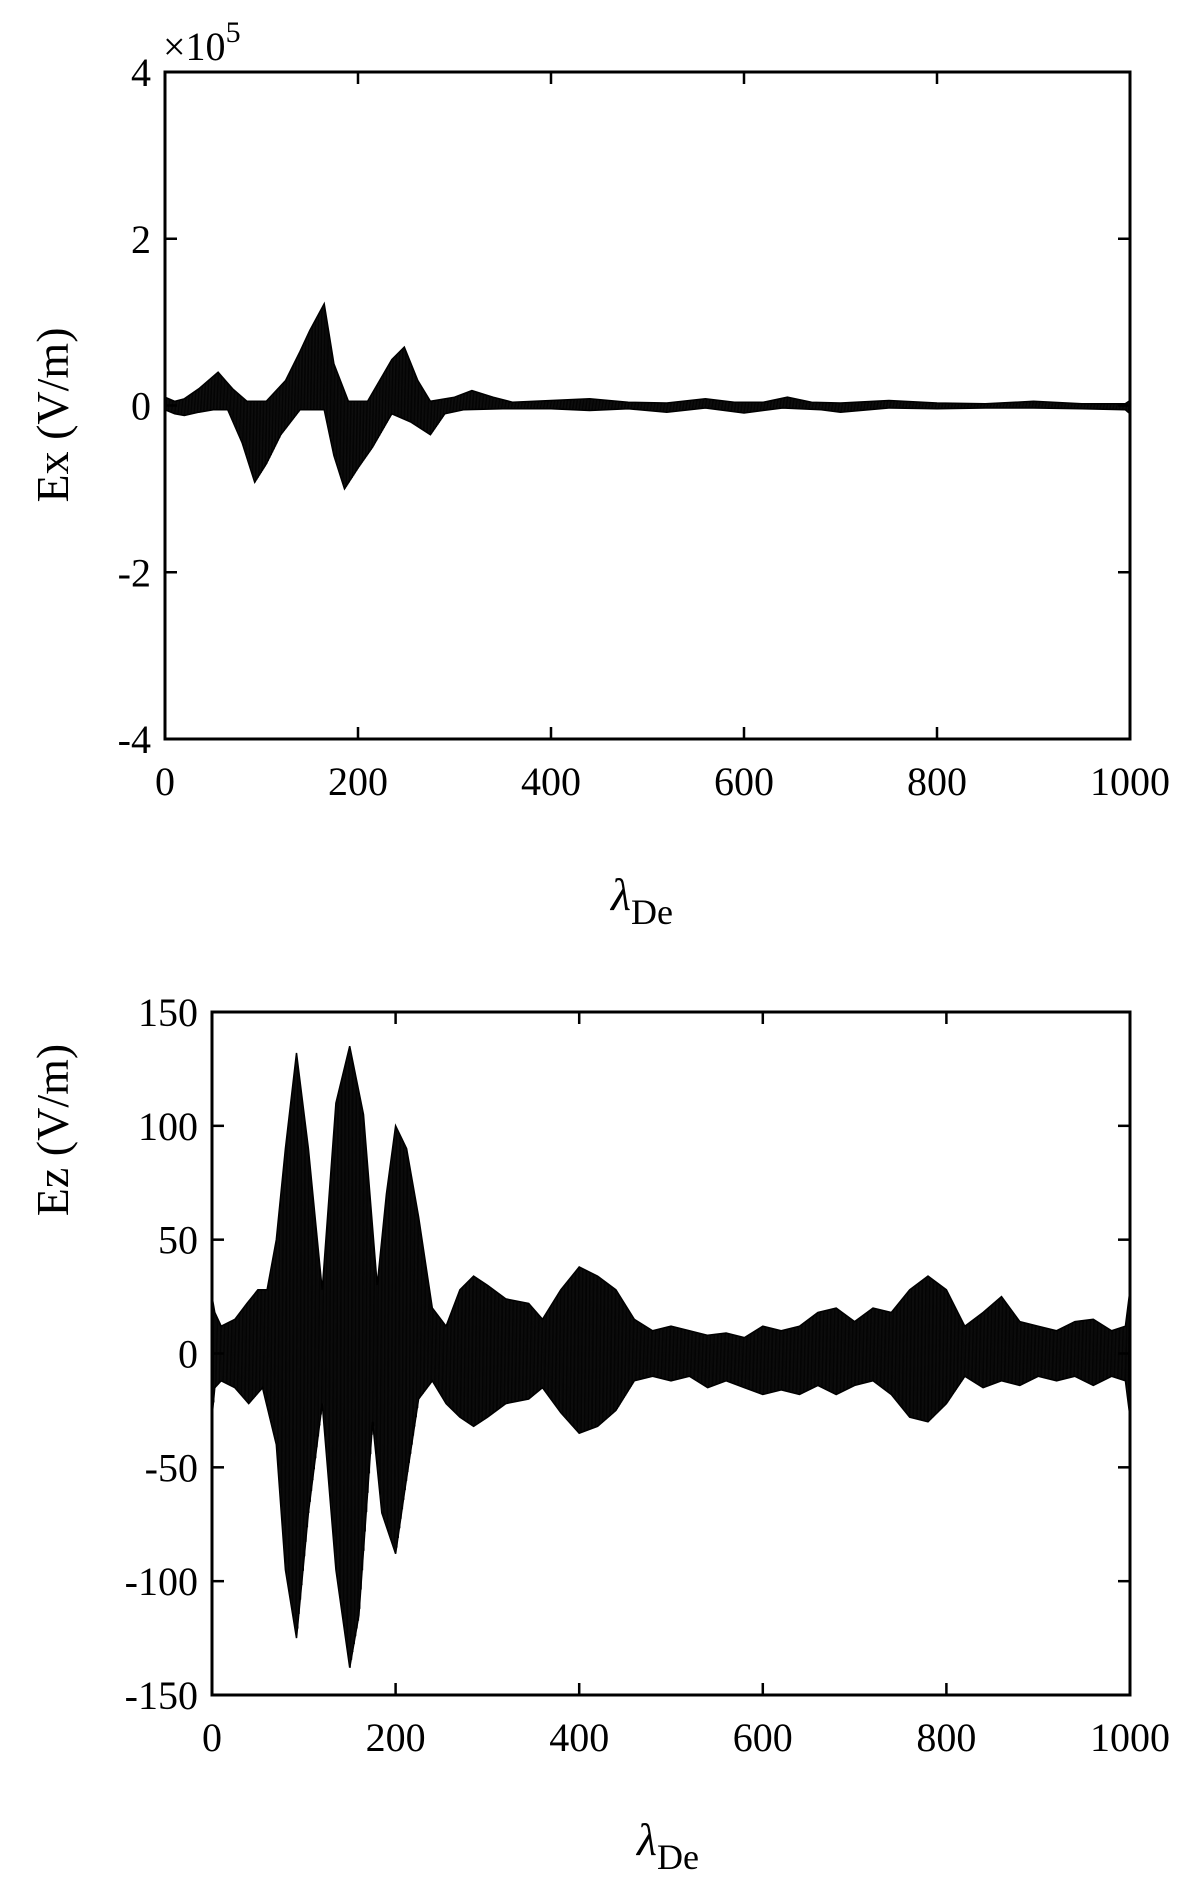 The height and width of the screenshot is (1884, 1200). What do you see at coordinates (946, 1737) in the screenshot?
I see `ez-xtick-label: 800` at bounding box center [946, 1737].